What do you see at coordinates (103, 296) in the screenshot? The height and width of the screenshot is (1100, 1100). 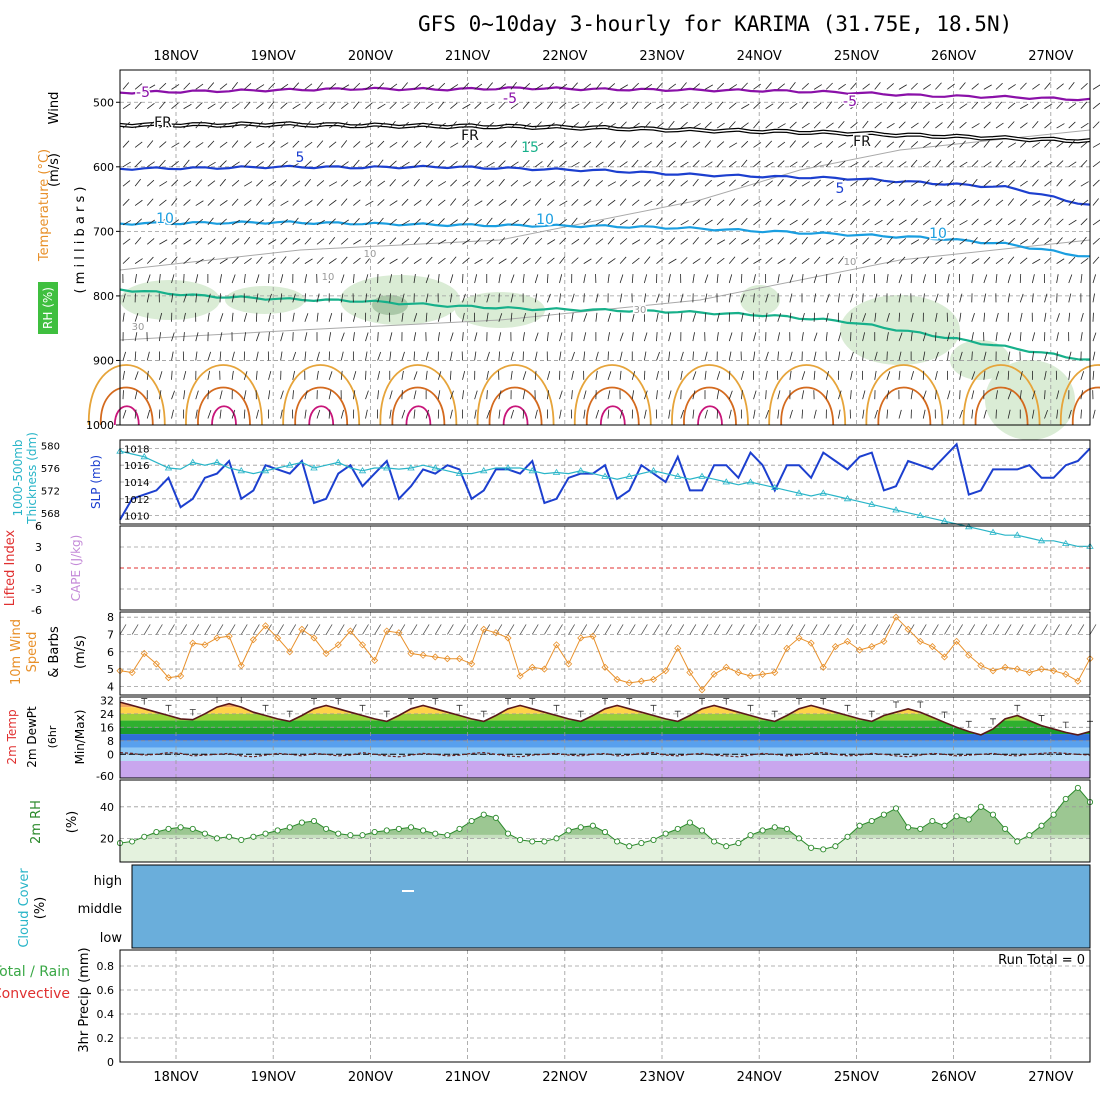 I see `pressure-tick-label: 800` at bounding box center [103, 296].